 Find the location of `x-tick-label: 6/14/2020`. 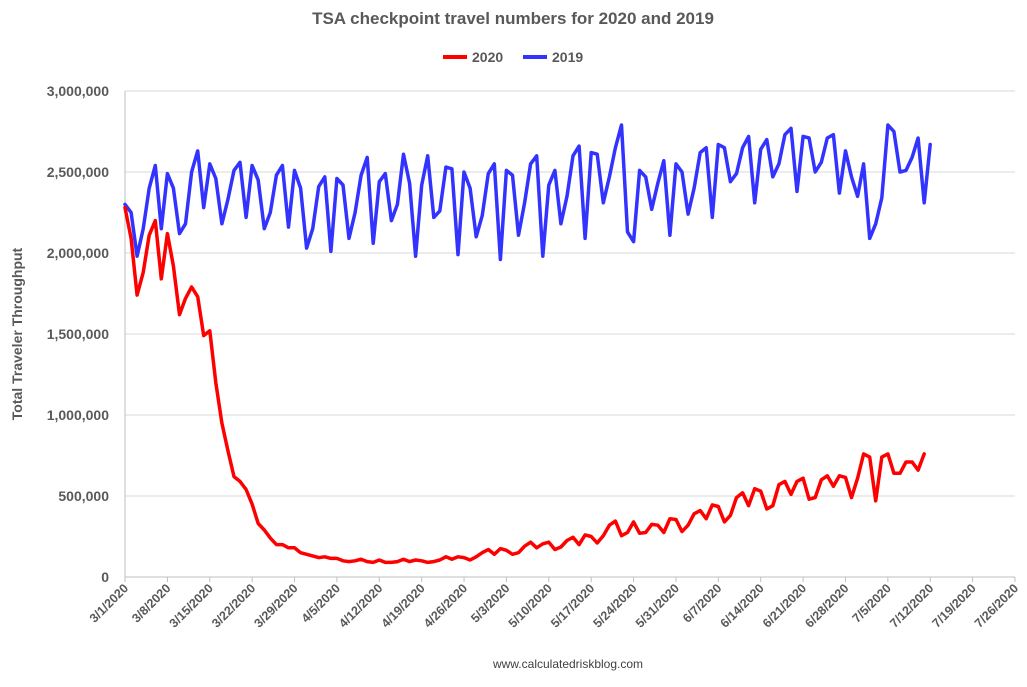

x-tick-label: 6/14/2020 is located at coordinates (742, 605).